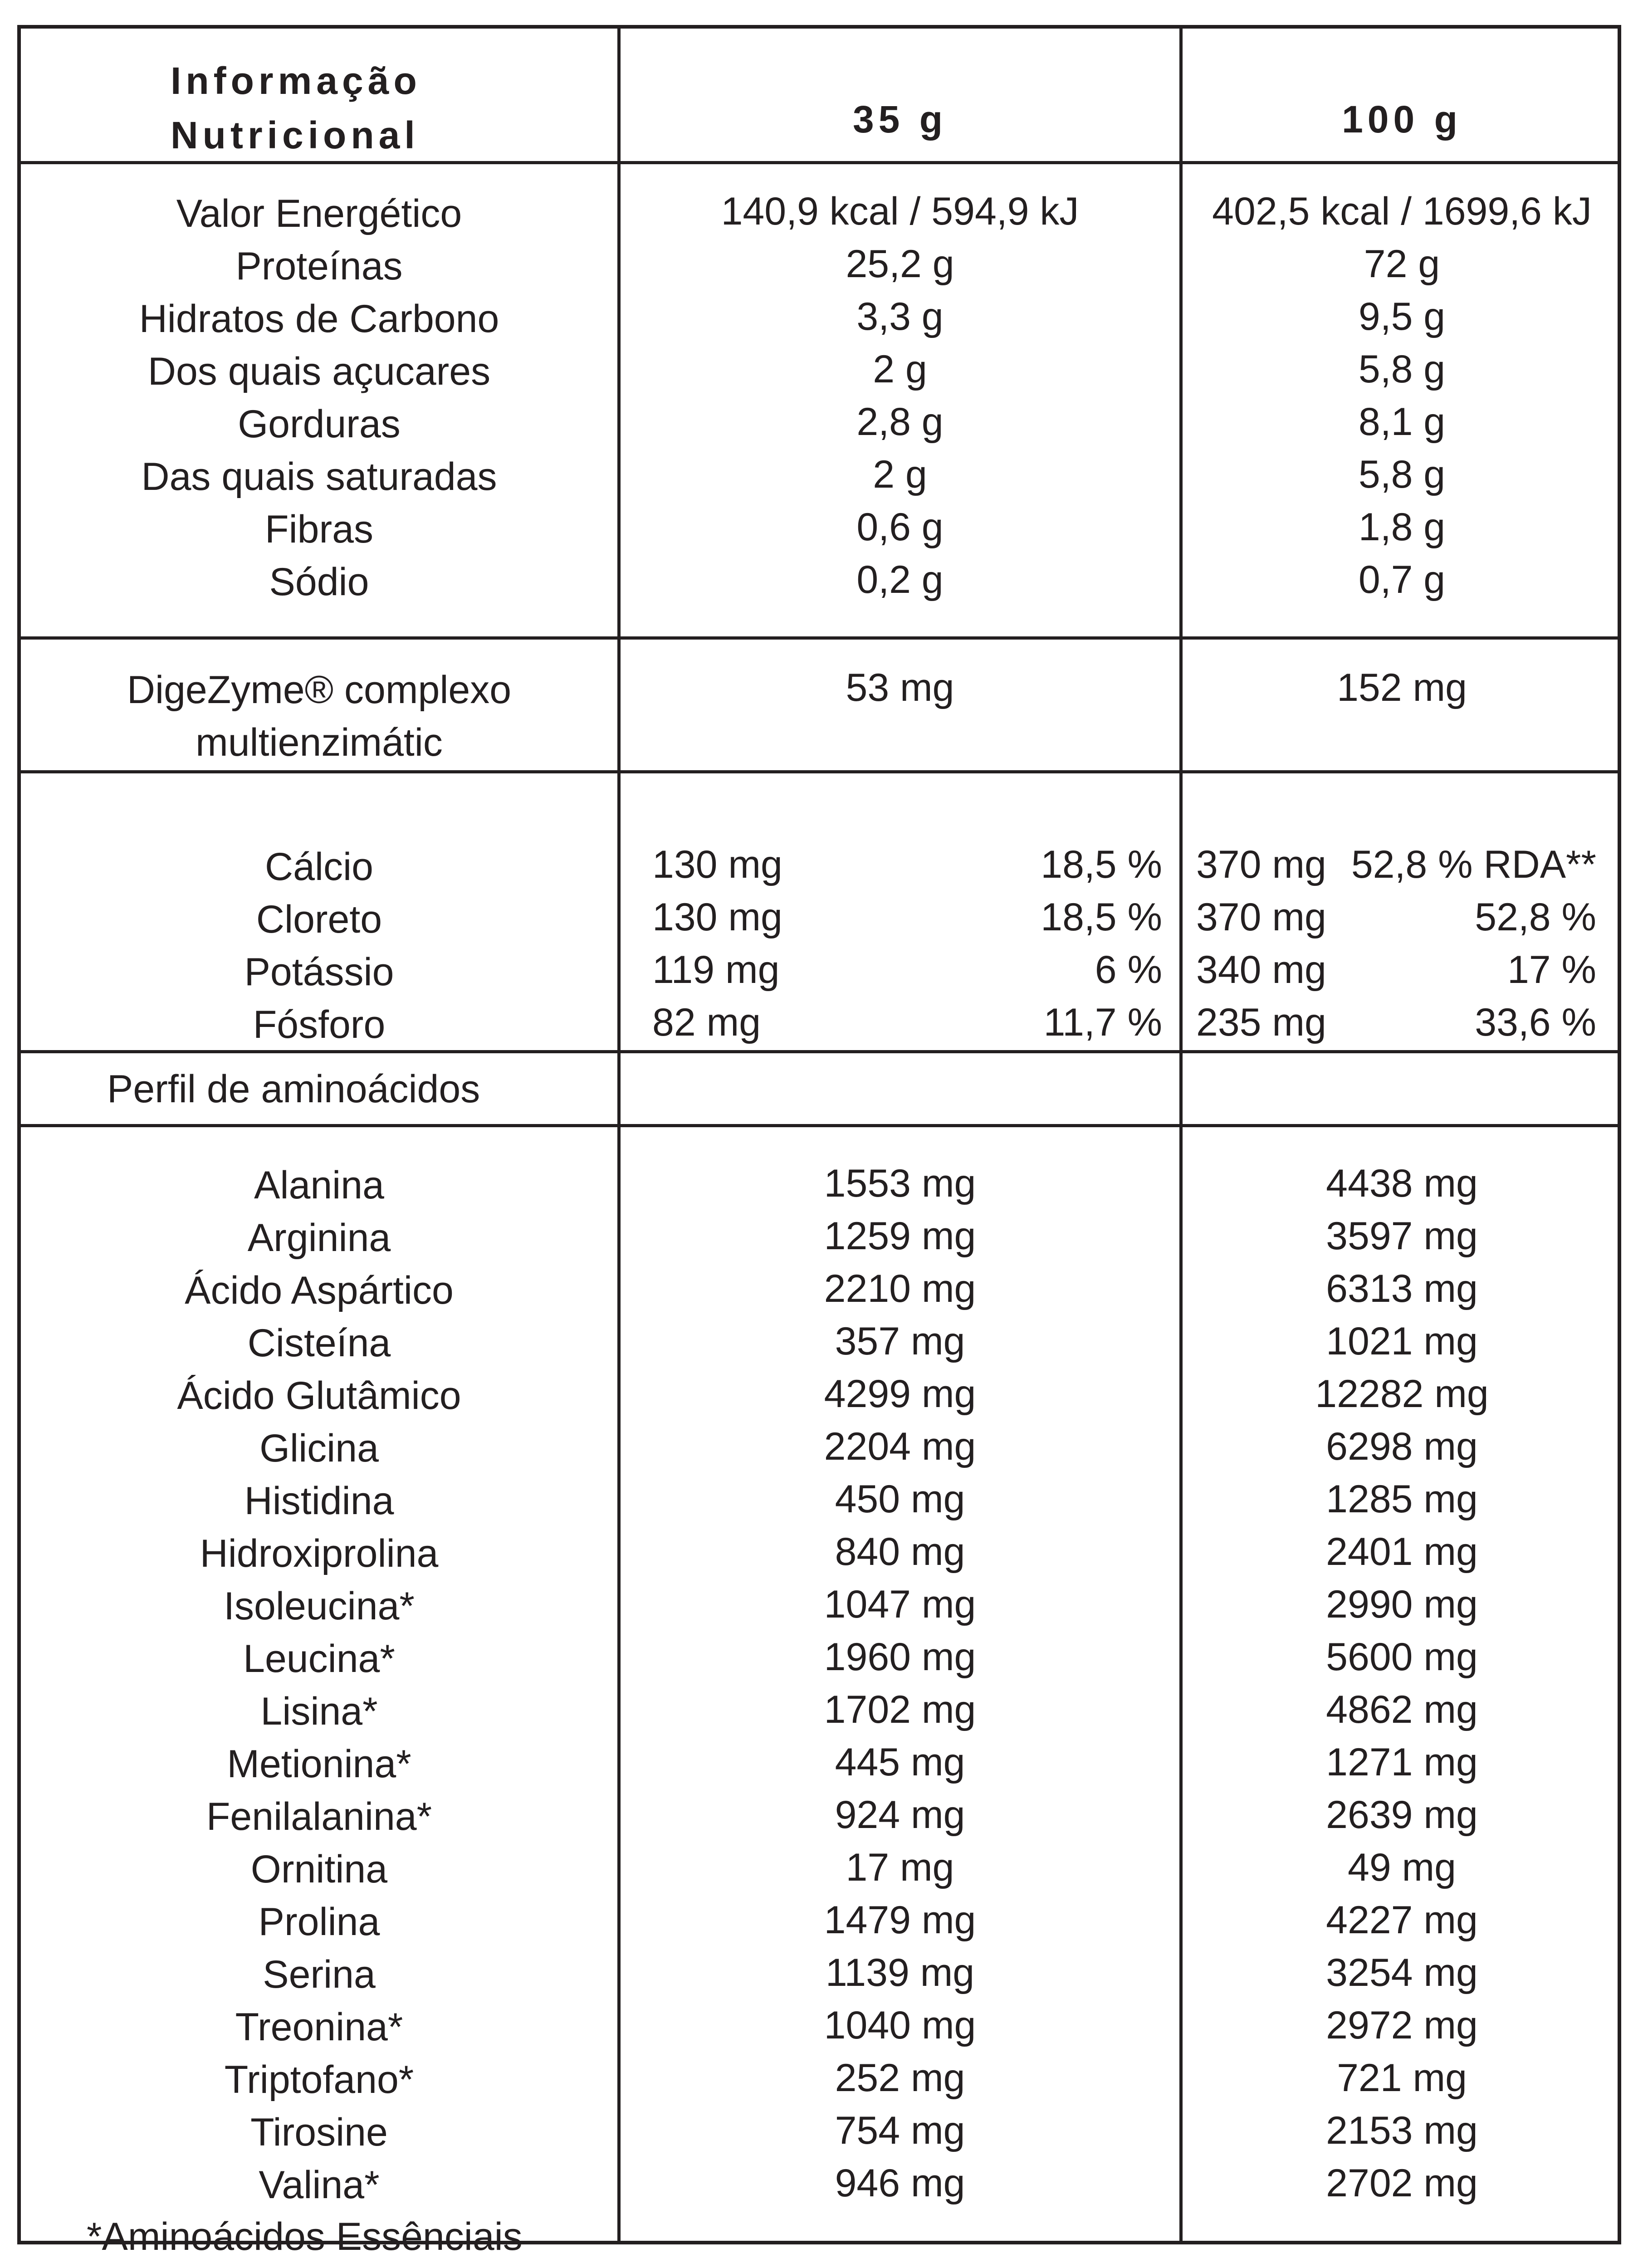 The width and height of the screenshot is (1638, 2268). What do you see at coordinates (900, 212) in the screenshot?
I see `nutrient-value-35g: 140,9 kcal / 594,9 kJ` at bounding box center [900, 212].